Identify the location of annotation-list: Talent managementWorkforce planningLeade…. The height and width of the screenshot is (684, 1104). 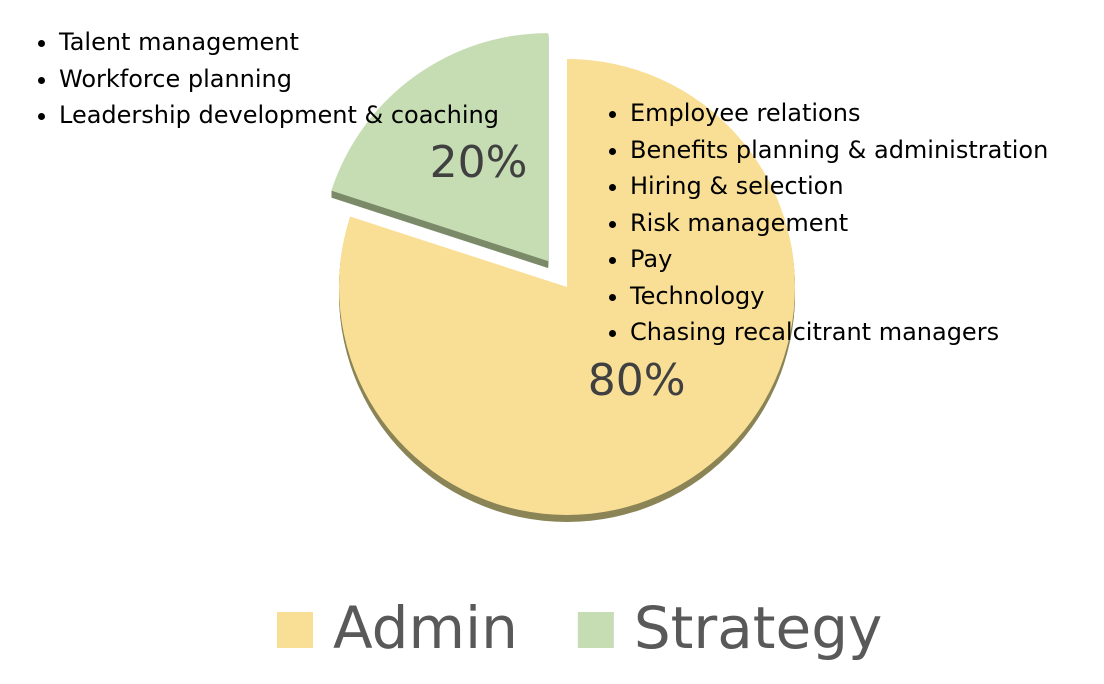
(261, 79).